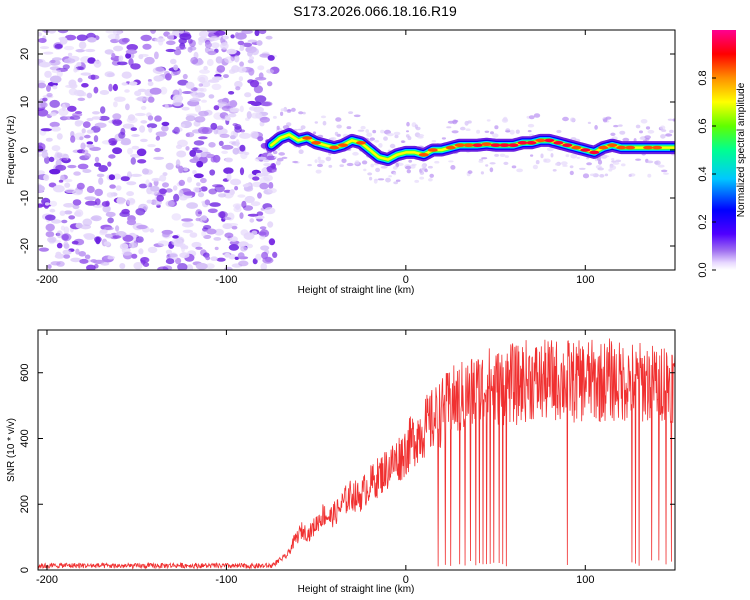 The image size is (750, 600). I want to click on top-x-tick-label: -200, so click(47, 280).